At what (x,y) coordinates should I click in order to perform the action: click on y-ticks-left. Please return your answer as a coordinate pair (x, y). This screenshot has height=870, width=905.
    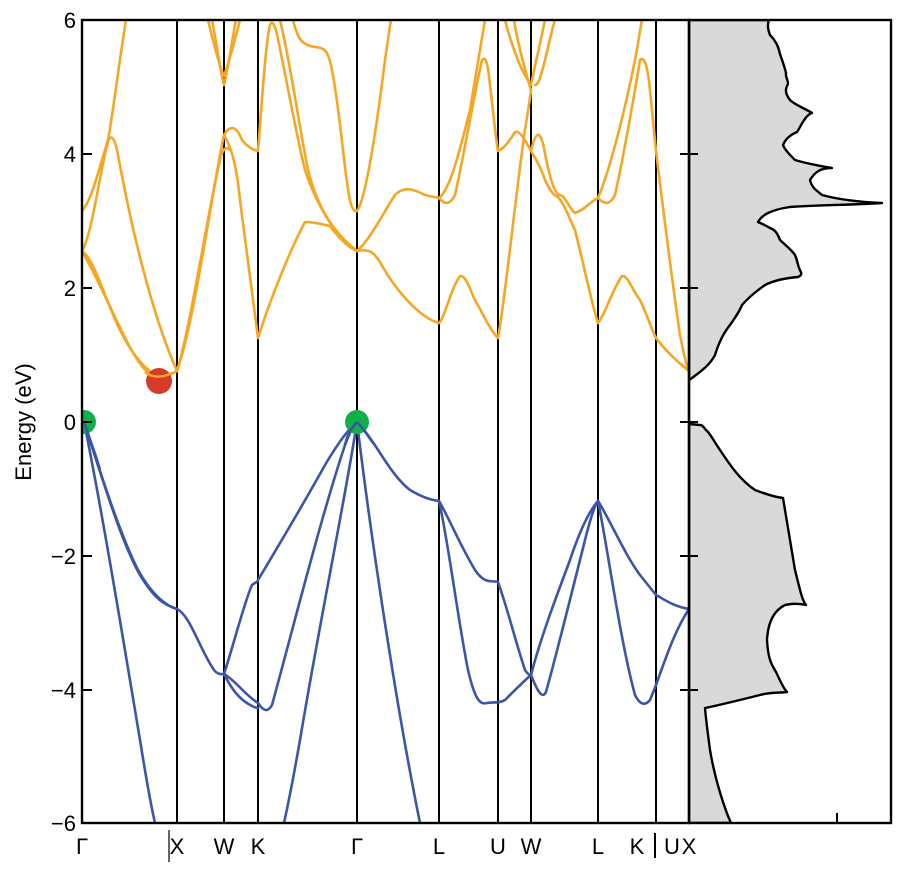
    Looking at the image, I should click on (87, 422).